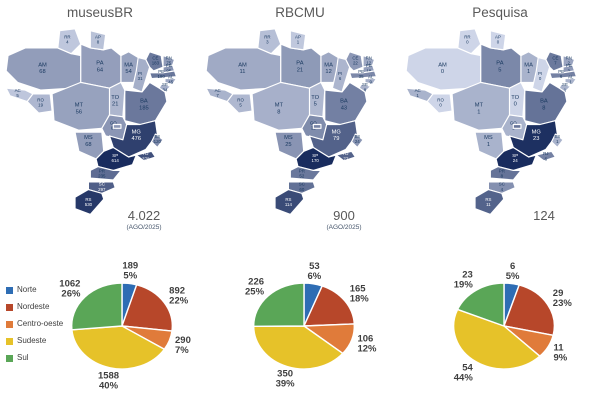  Describe the element at coordinates (100, 66) in the screenshot. I see `state-label-PA: PA 64` at that location.